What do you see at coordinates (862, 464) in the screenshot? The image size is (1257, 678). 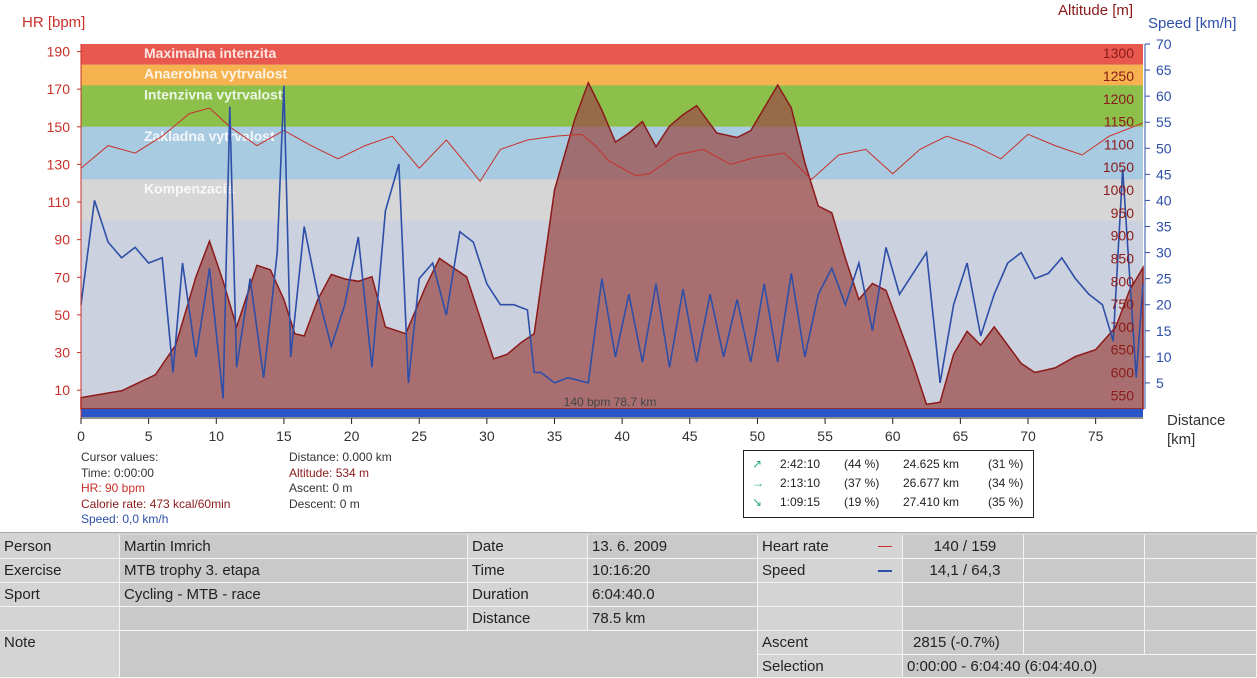 I see `summary-pct: (44 %)` at bounding box center [862, 464].